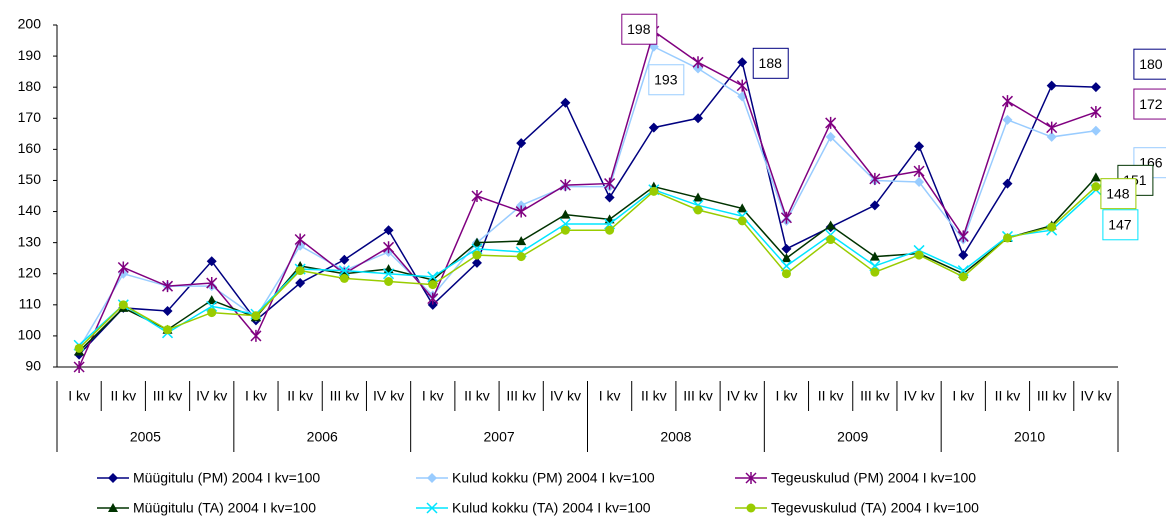 The image size is (1166, 517). What do you see at coordinates (30, 55) in the screenshot?
I see `y-tick-label: 190` at bounding box center [30, 55].